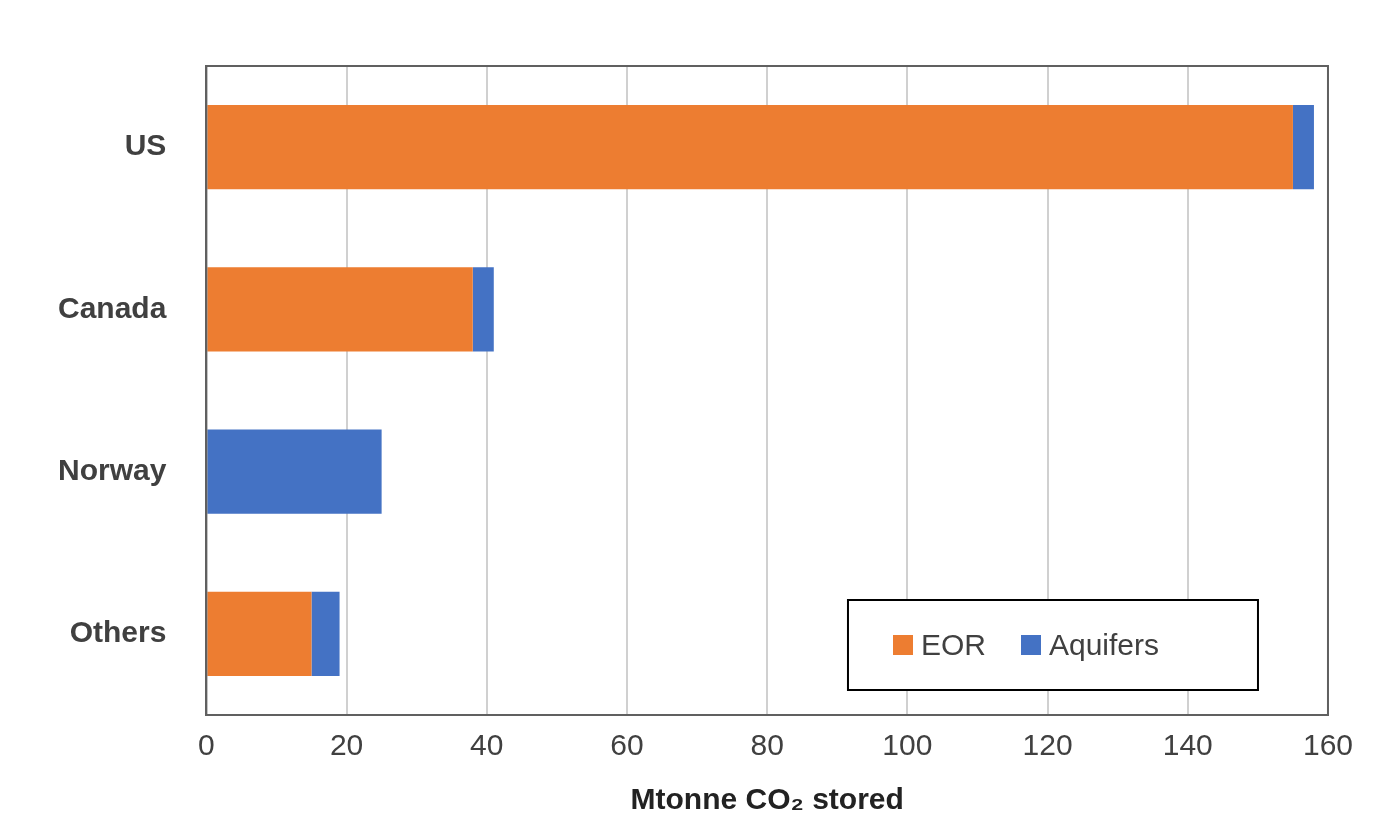 The image size is (1375, 831). What do you see at coordinates (487, 745) in the screenshot?
I see `x-tick-label: 40` at bounding box center [487, 745].